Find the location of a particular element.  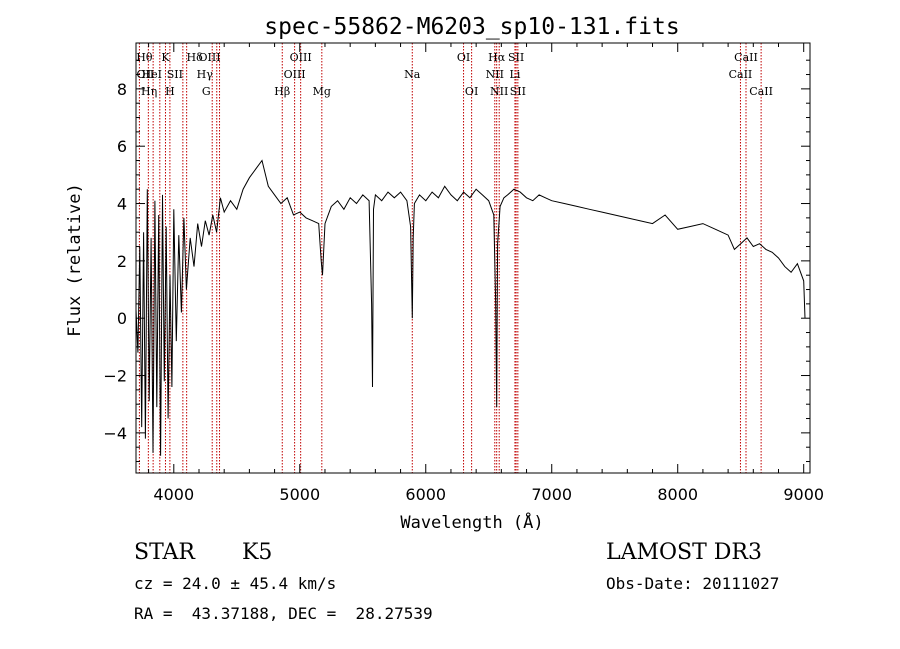

line-marker-label: K is located at coordinates (165, 57).